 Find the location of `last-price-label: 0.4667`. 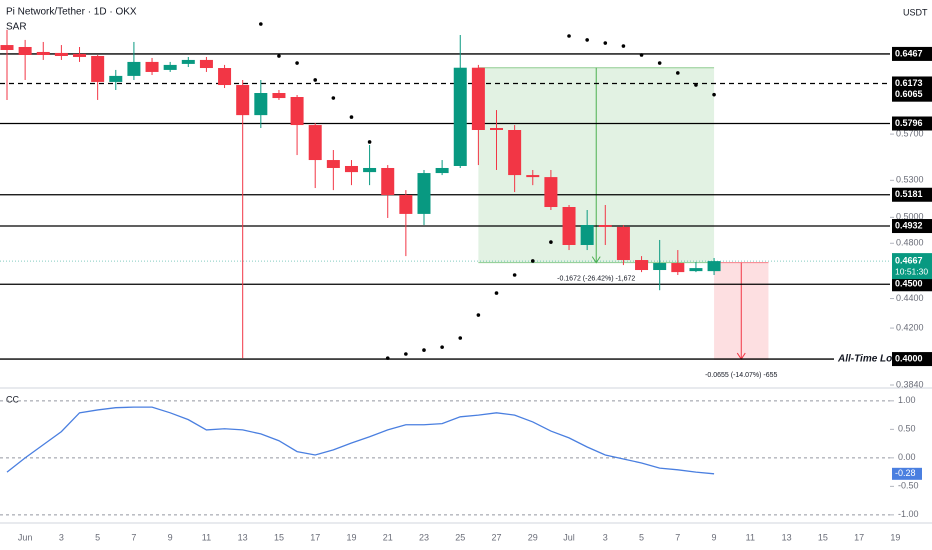

last-price-label: 0.4667 is located at coordinates (909, 260).